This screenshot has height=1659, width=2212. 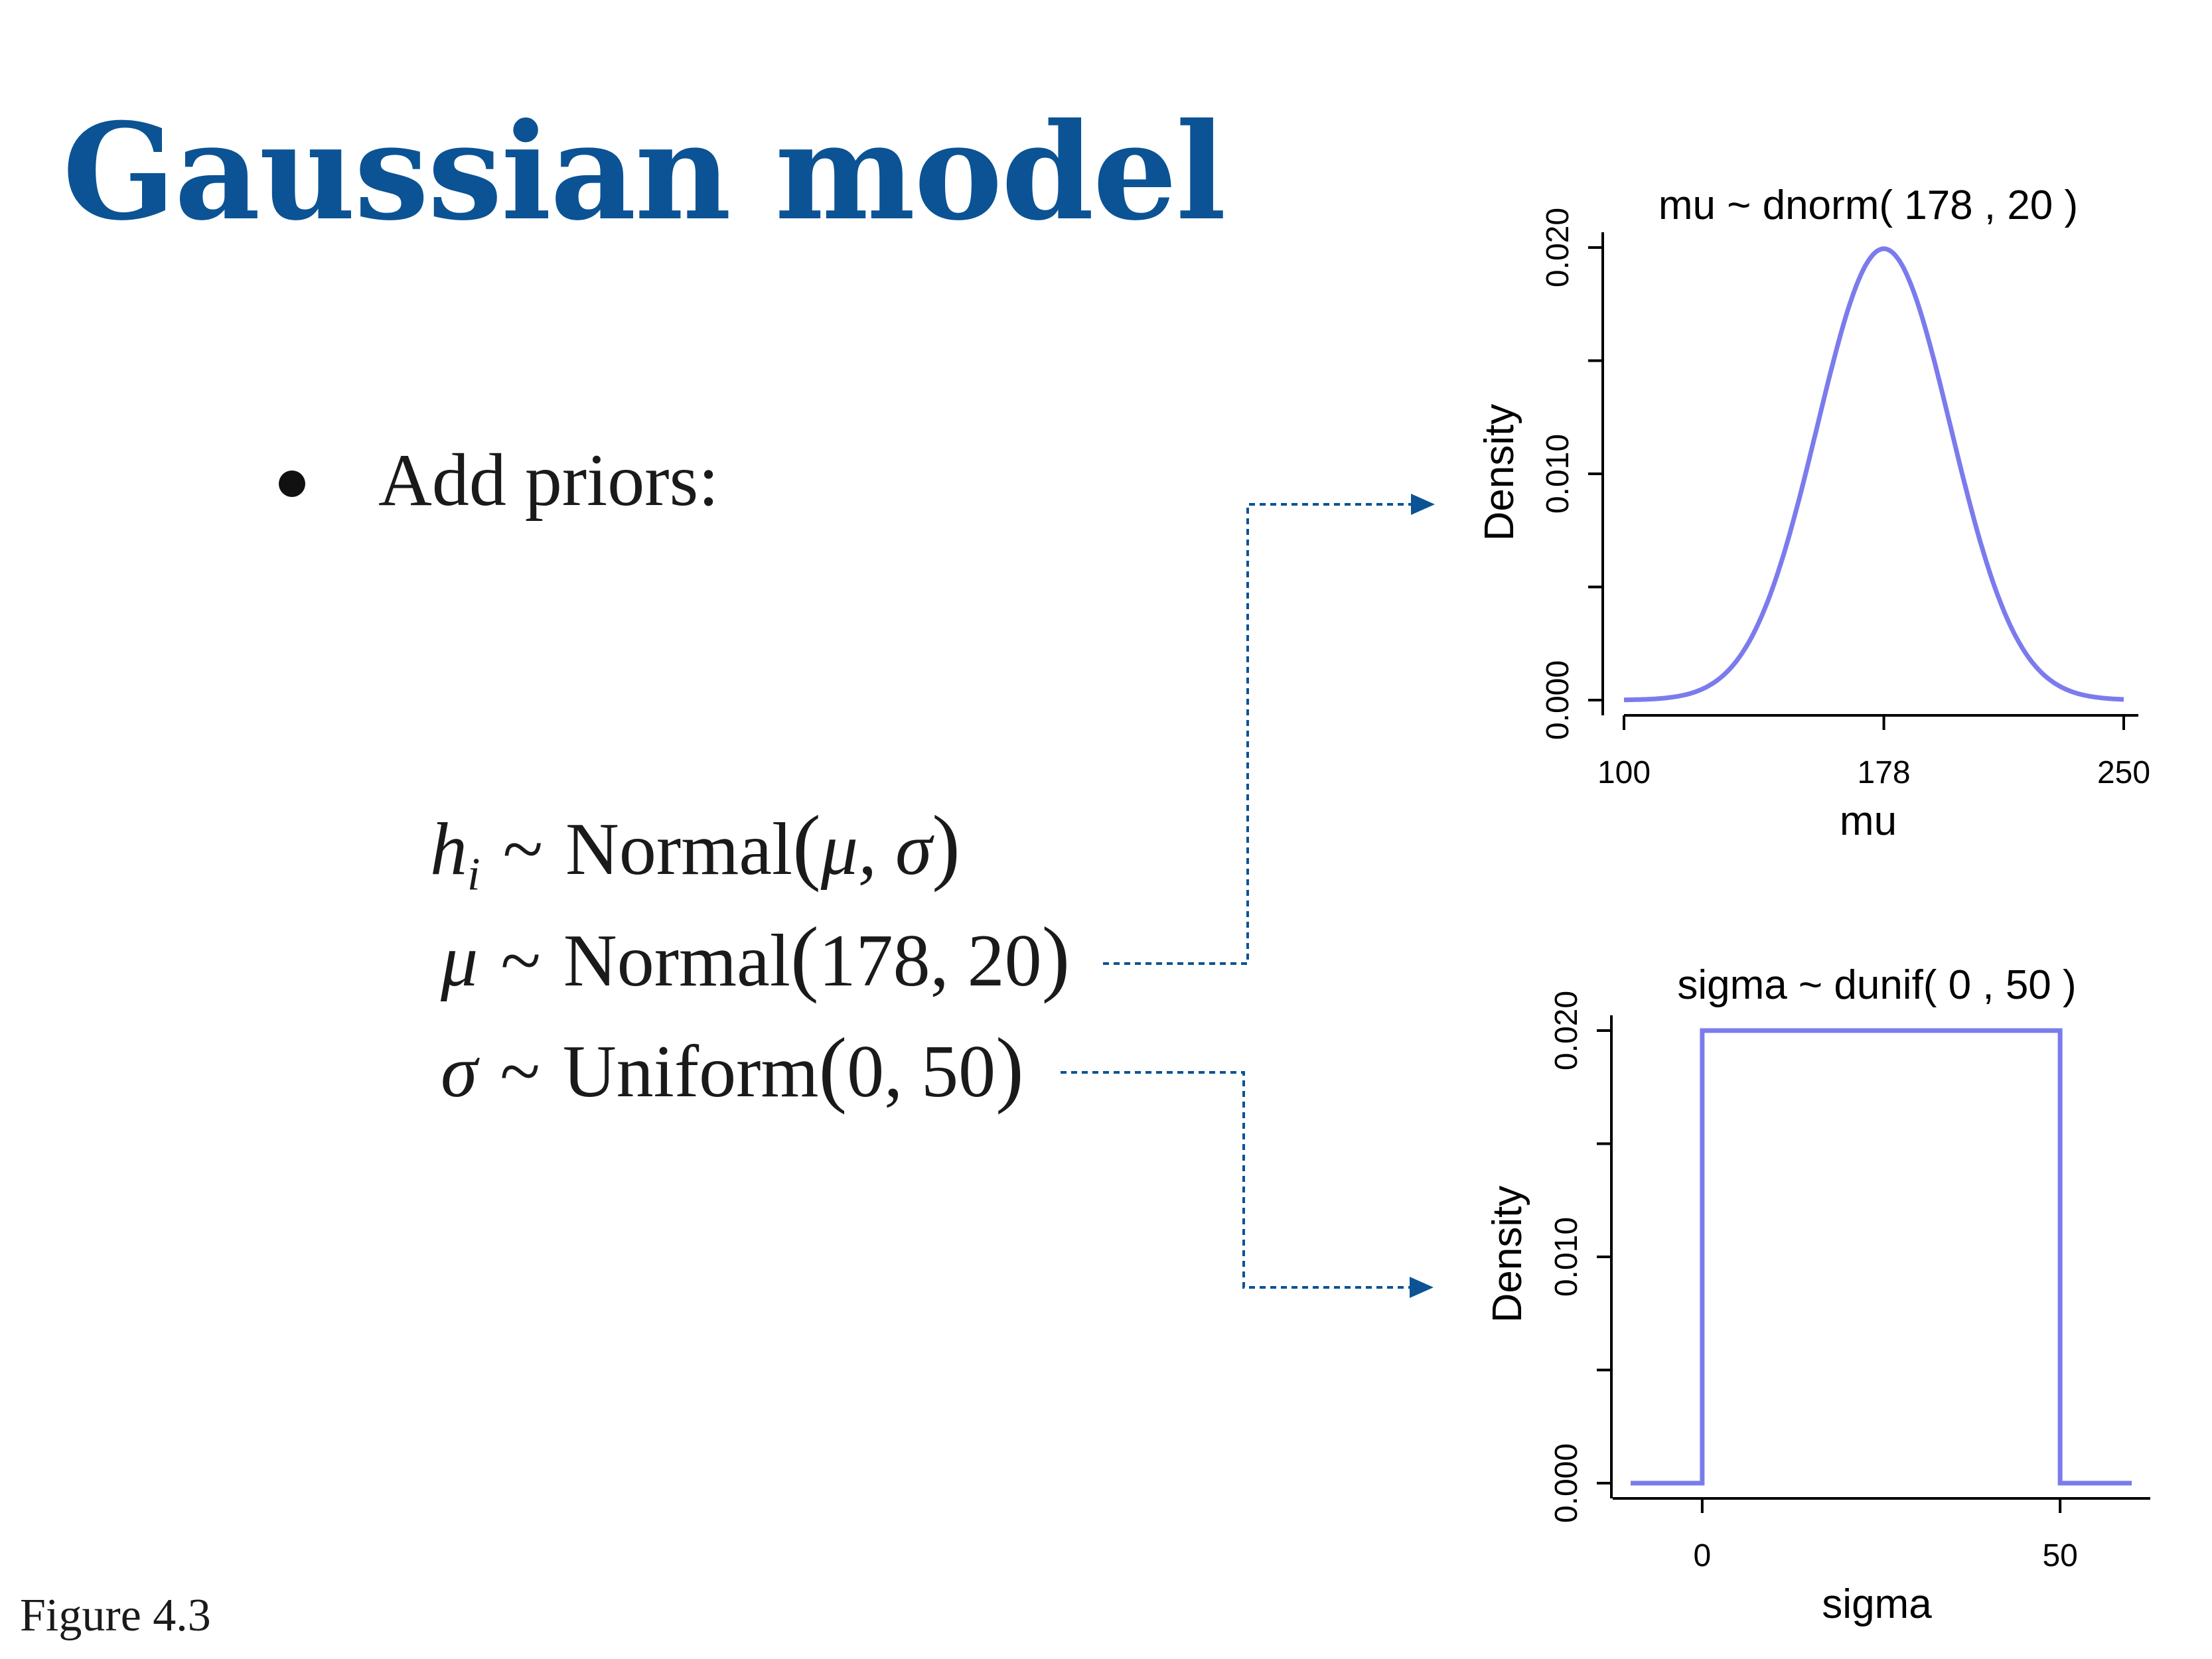 I want to click on bullet-item: Add priors:, so click(x=499, y=480).